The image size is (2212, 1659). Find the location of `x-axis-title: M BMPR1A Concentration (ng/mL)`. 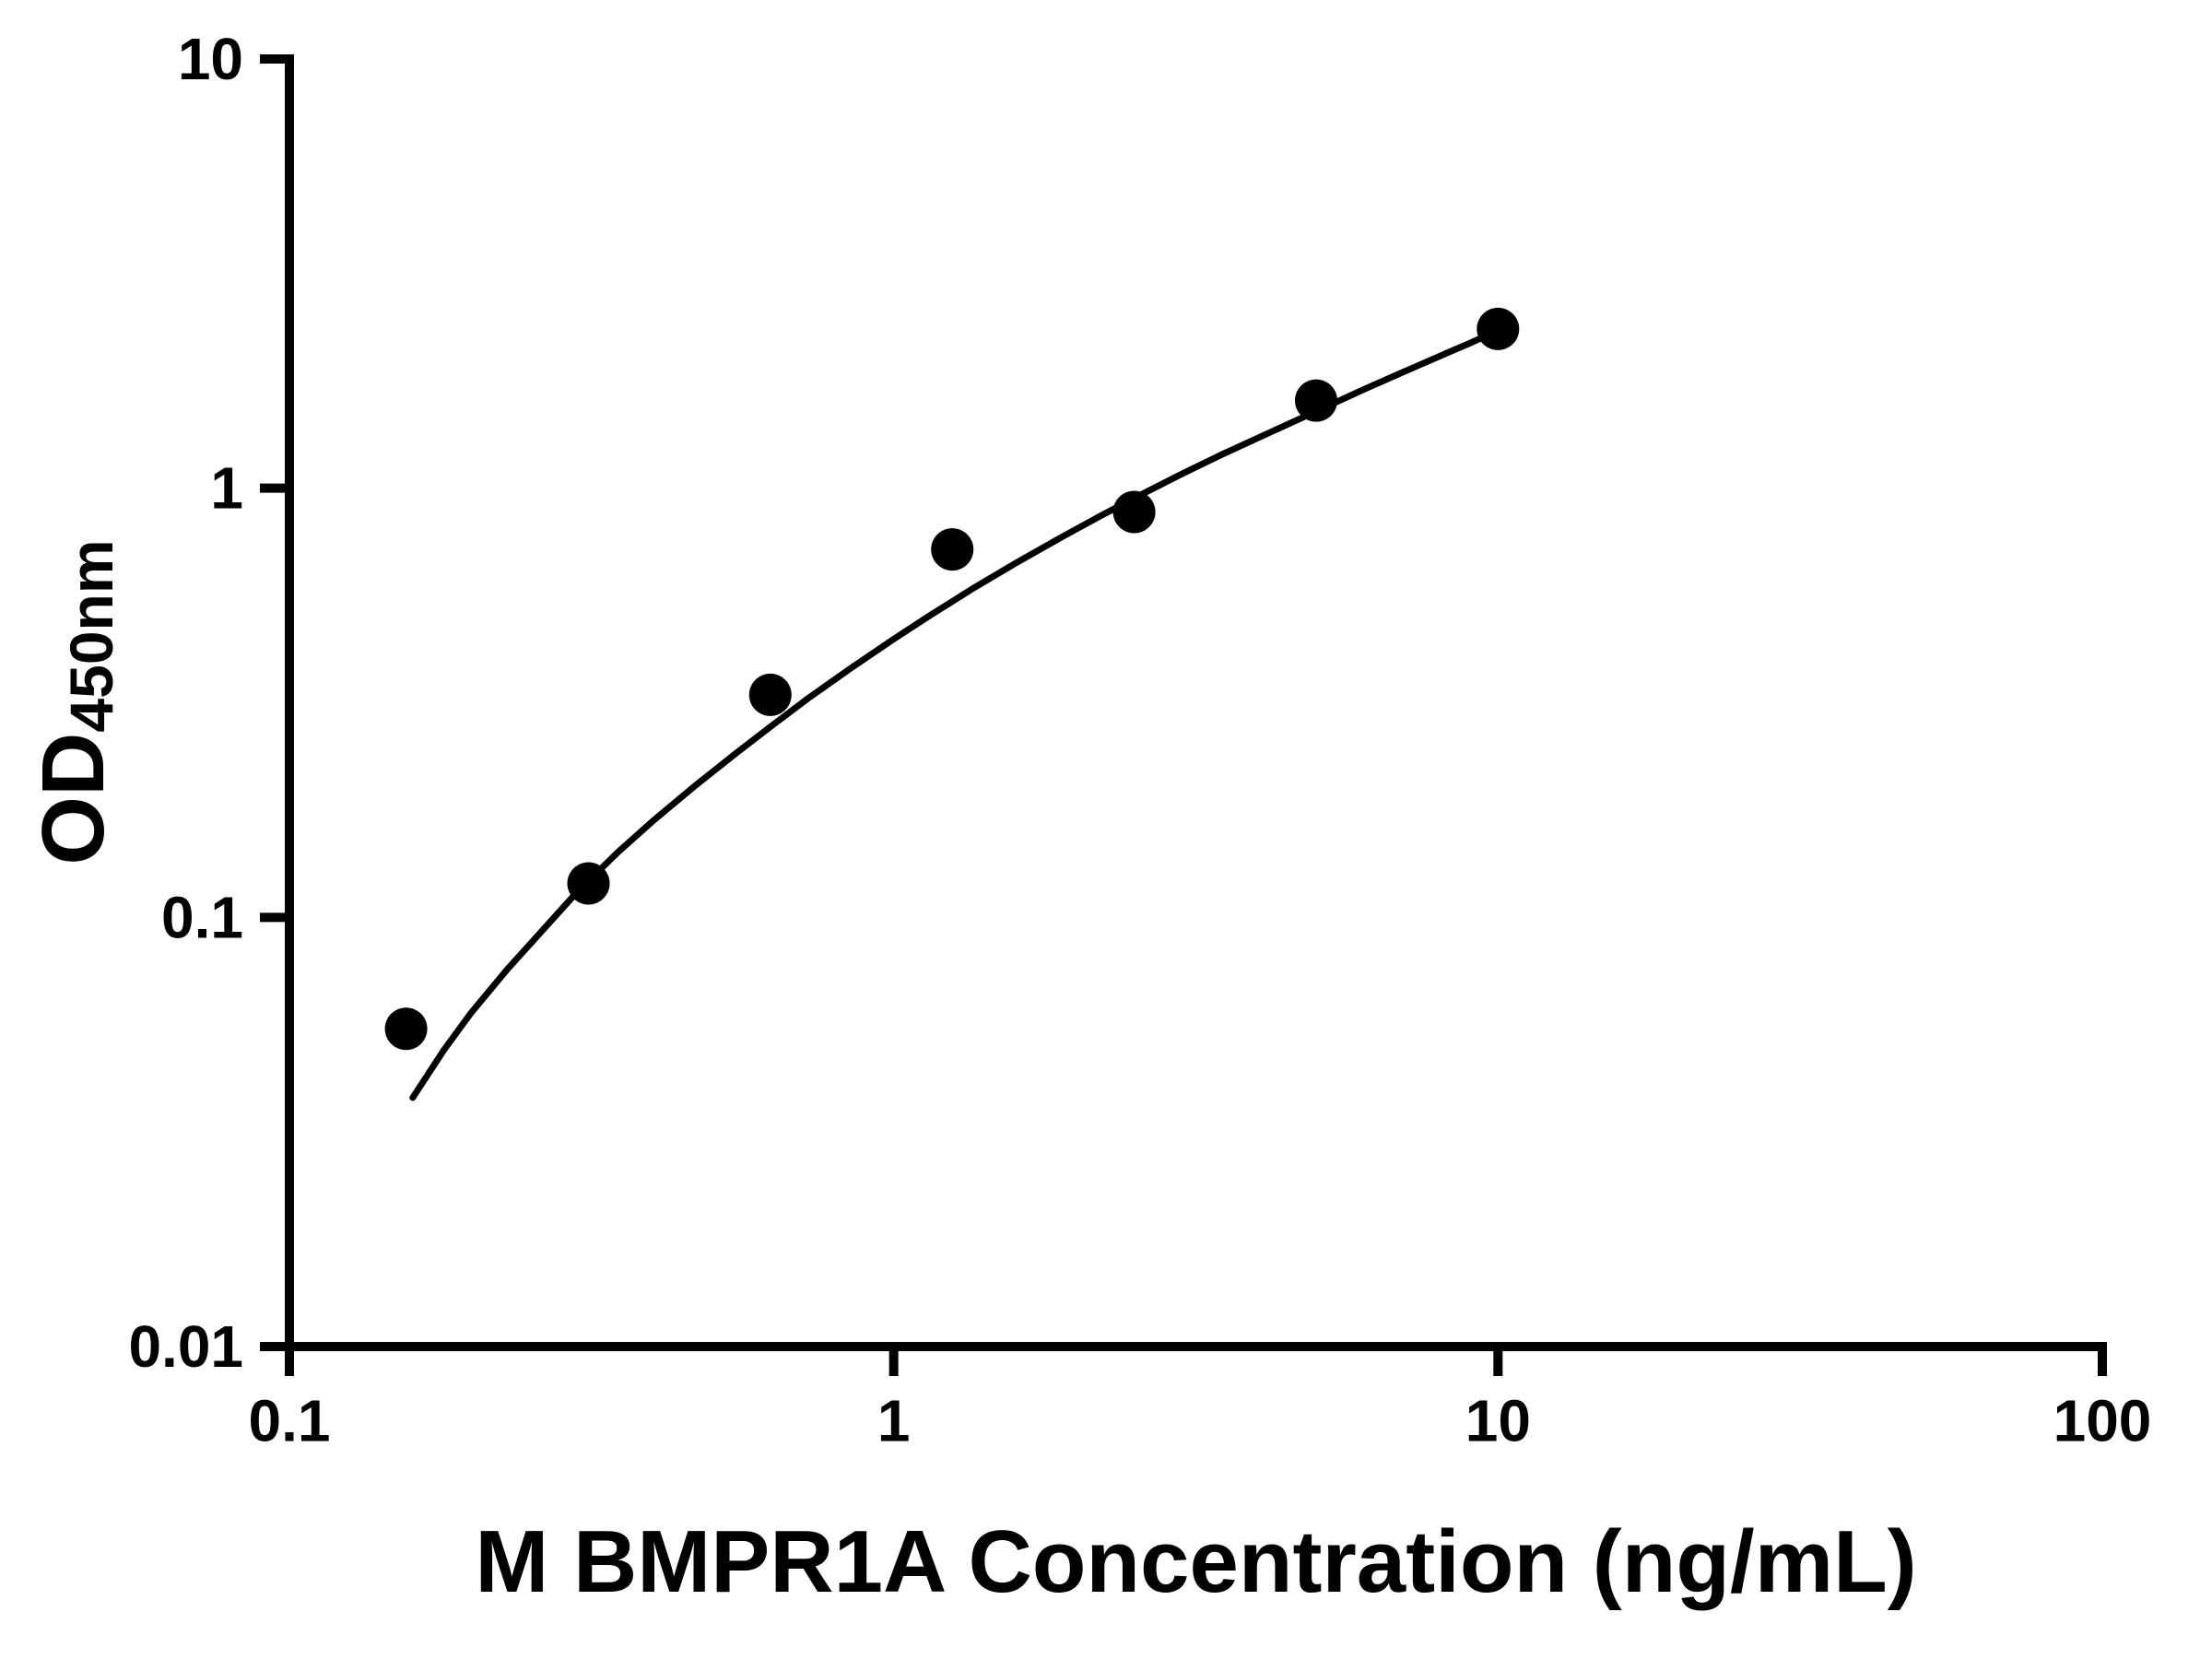

x-axis-title: M BMPR1A Concentration (ng/mL) is located at coordinates (1196, 1561).